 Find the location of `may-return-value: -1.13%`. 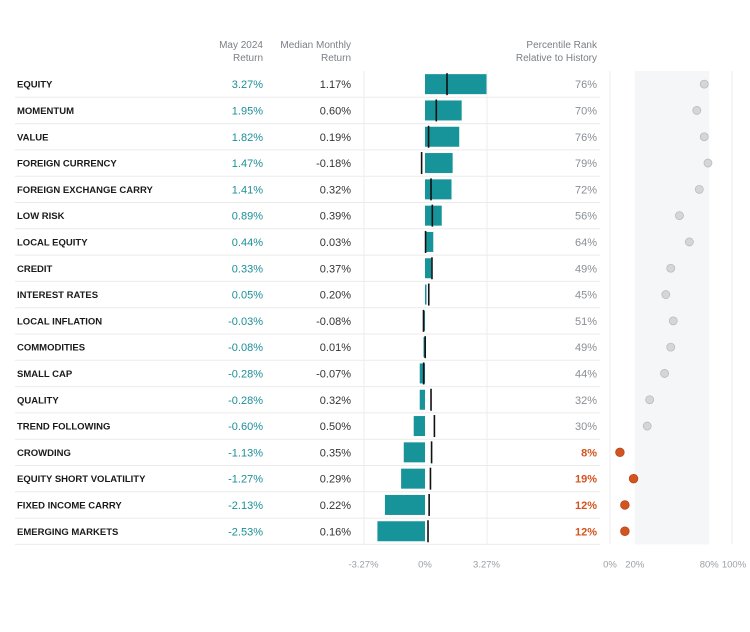

may-return-value: -1.13% is located at coordinates (245, 453).